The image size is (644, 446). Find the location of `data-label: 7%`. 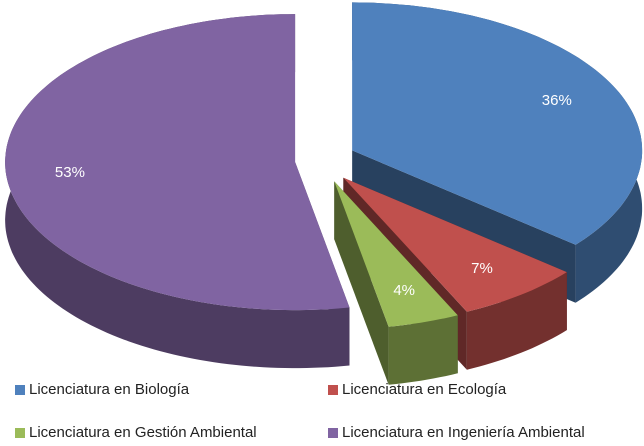

data-label: 7% is located at coordinates (482, 268).